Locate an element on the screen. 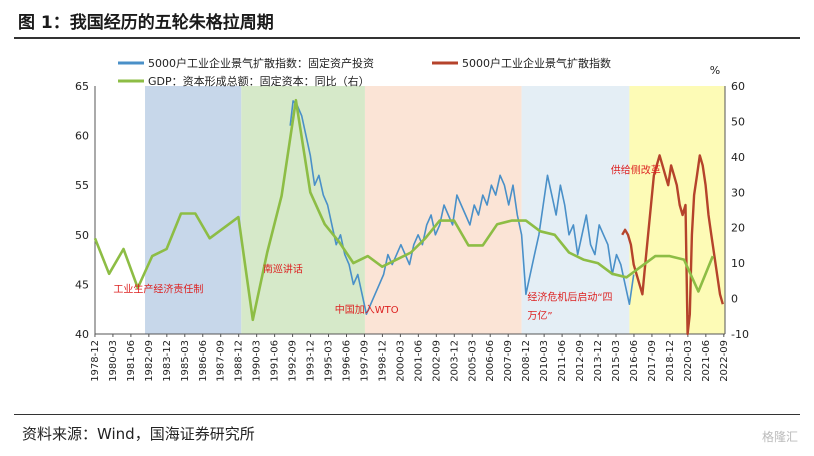 This screenshot has height=456, width=814. x-tick-label: 2003-12 is located at coordinates (454, 361).